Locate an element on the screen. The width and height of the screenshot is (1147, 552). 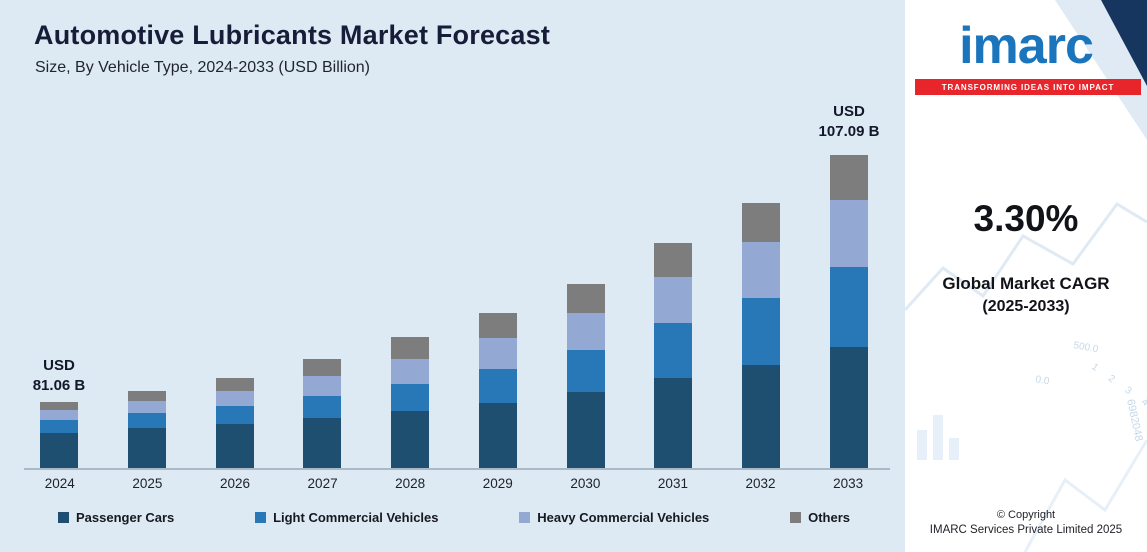
deco-line-chart is located at coordinates (1026, 257).